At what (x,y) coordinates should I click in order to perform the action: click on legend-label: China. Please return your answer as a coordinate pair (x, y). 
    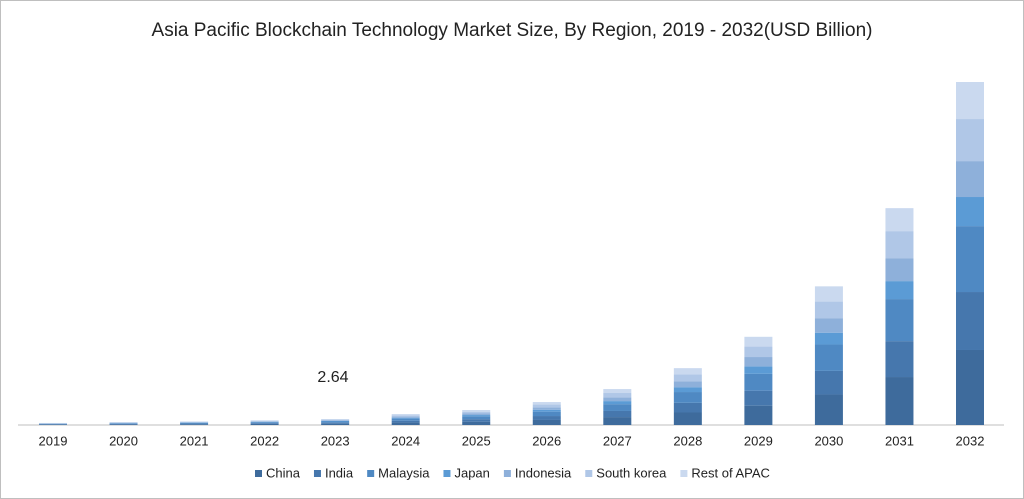
    Looking at the image, I should click on (283, 472).